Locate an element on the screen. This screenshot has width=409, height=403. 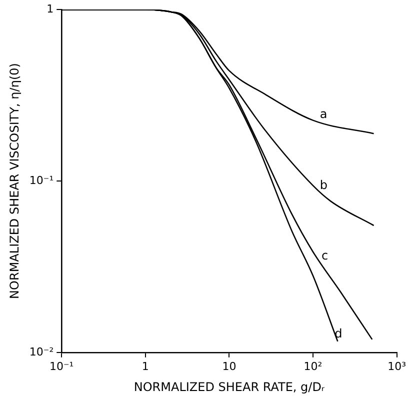
y-axis-title: NORMALIZED SHEAR VISCOSITY, η/η(0) is located at coordinates (14, 181).